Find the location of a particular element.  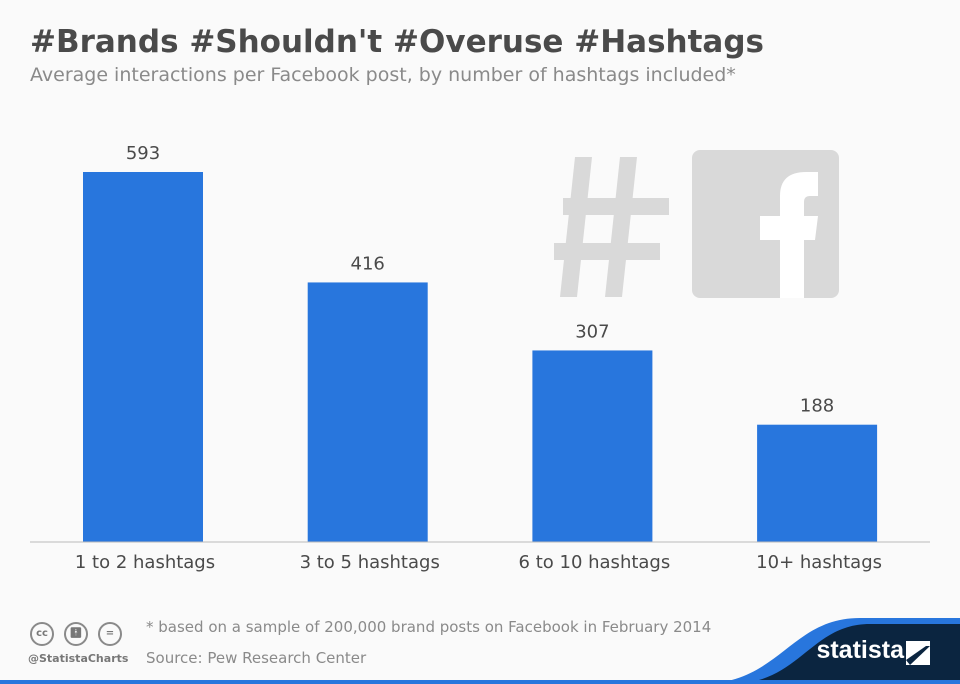

x-tick-label: 3 to 5 hashtags is located at coordinates (370, 562).